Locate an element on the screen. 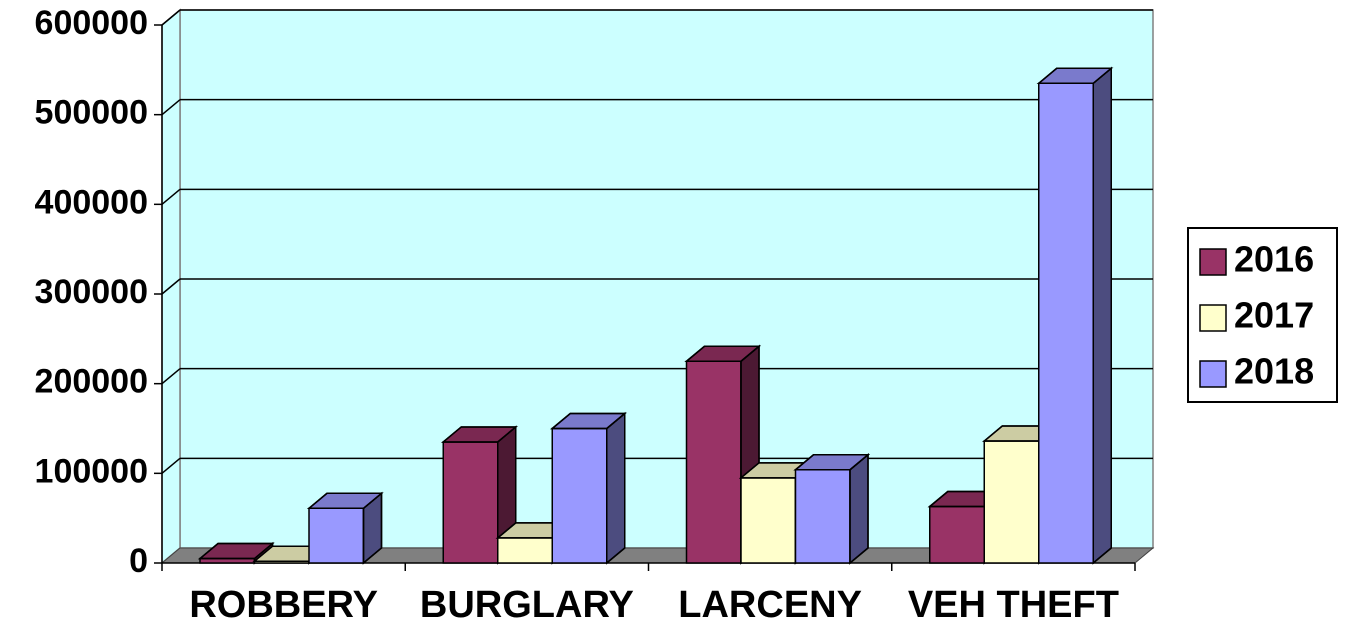  y-tick-label: 600000 is located at coordinates (91, 23).